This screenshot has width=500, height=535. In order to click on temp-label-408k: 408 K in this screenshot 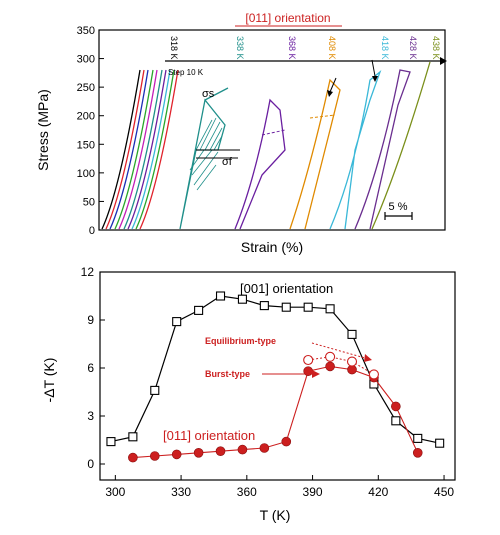, I will do `click(332, 48)`.